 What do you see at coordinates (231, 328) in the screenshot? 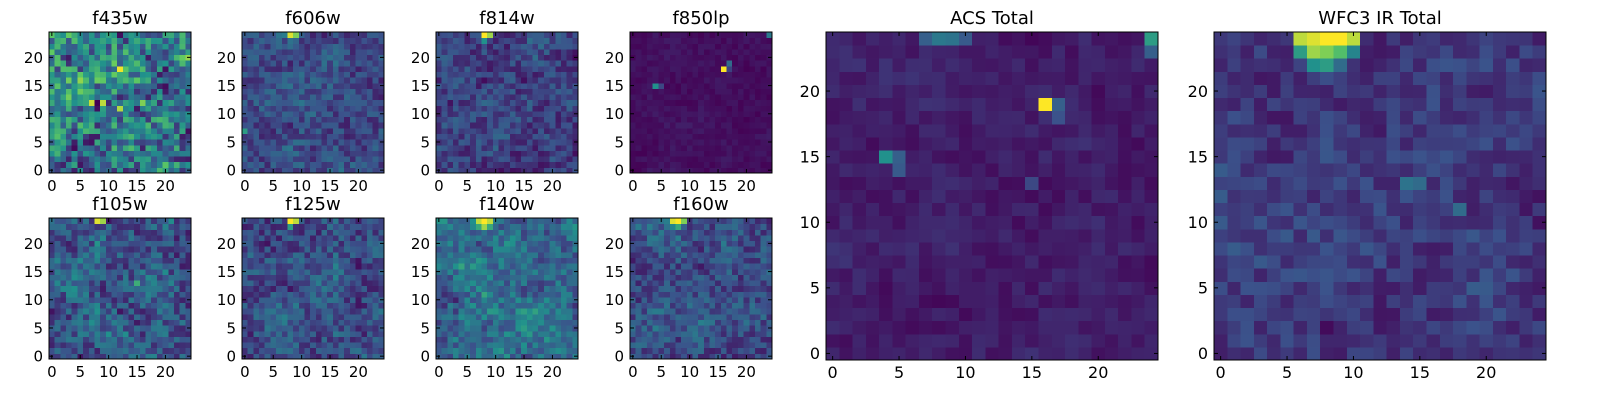
I see `y-tick-label: 5` at bounding box center [231, 328].